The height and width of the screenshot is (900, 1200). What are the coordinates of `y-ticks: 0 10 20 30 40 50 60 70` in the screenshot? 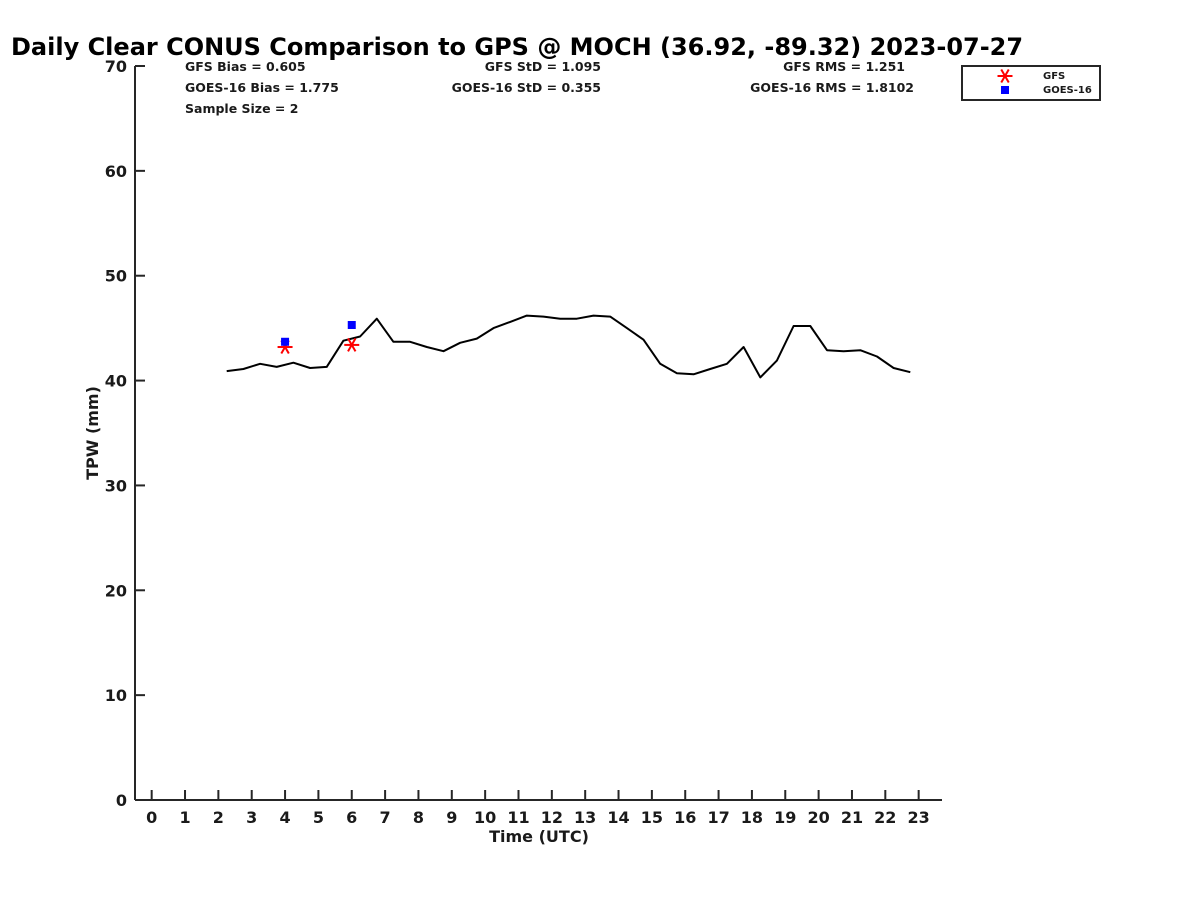 It's located at (125, 433).